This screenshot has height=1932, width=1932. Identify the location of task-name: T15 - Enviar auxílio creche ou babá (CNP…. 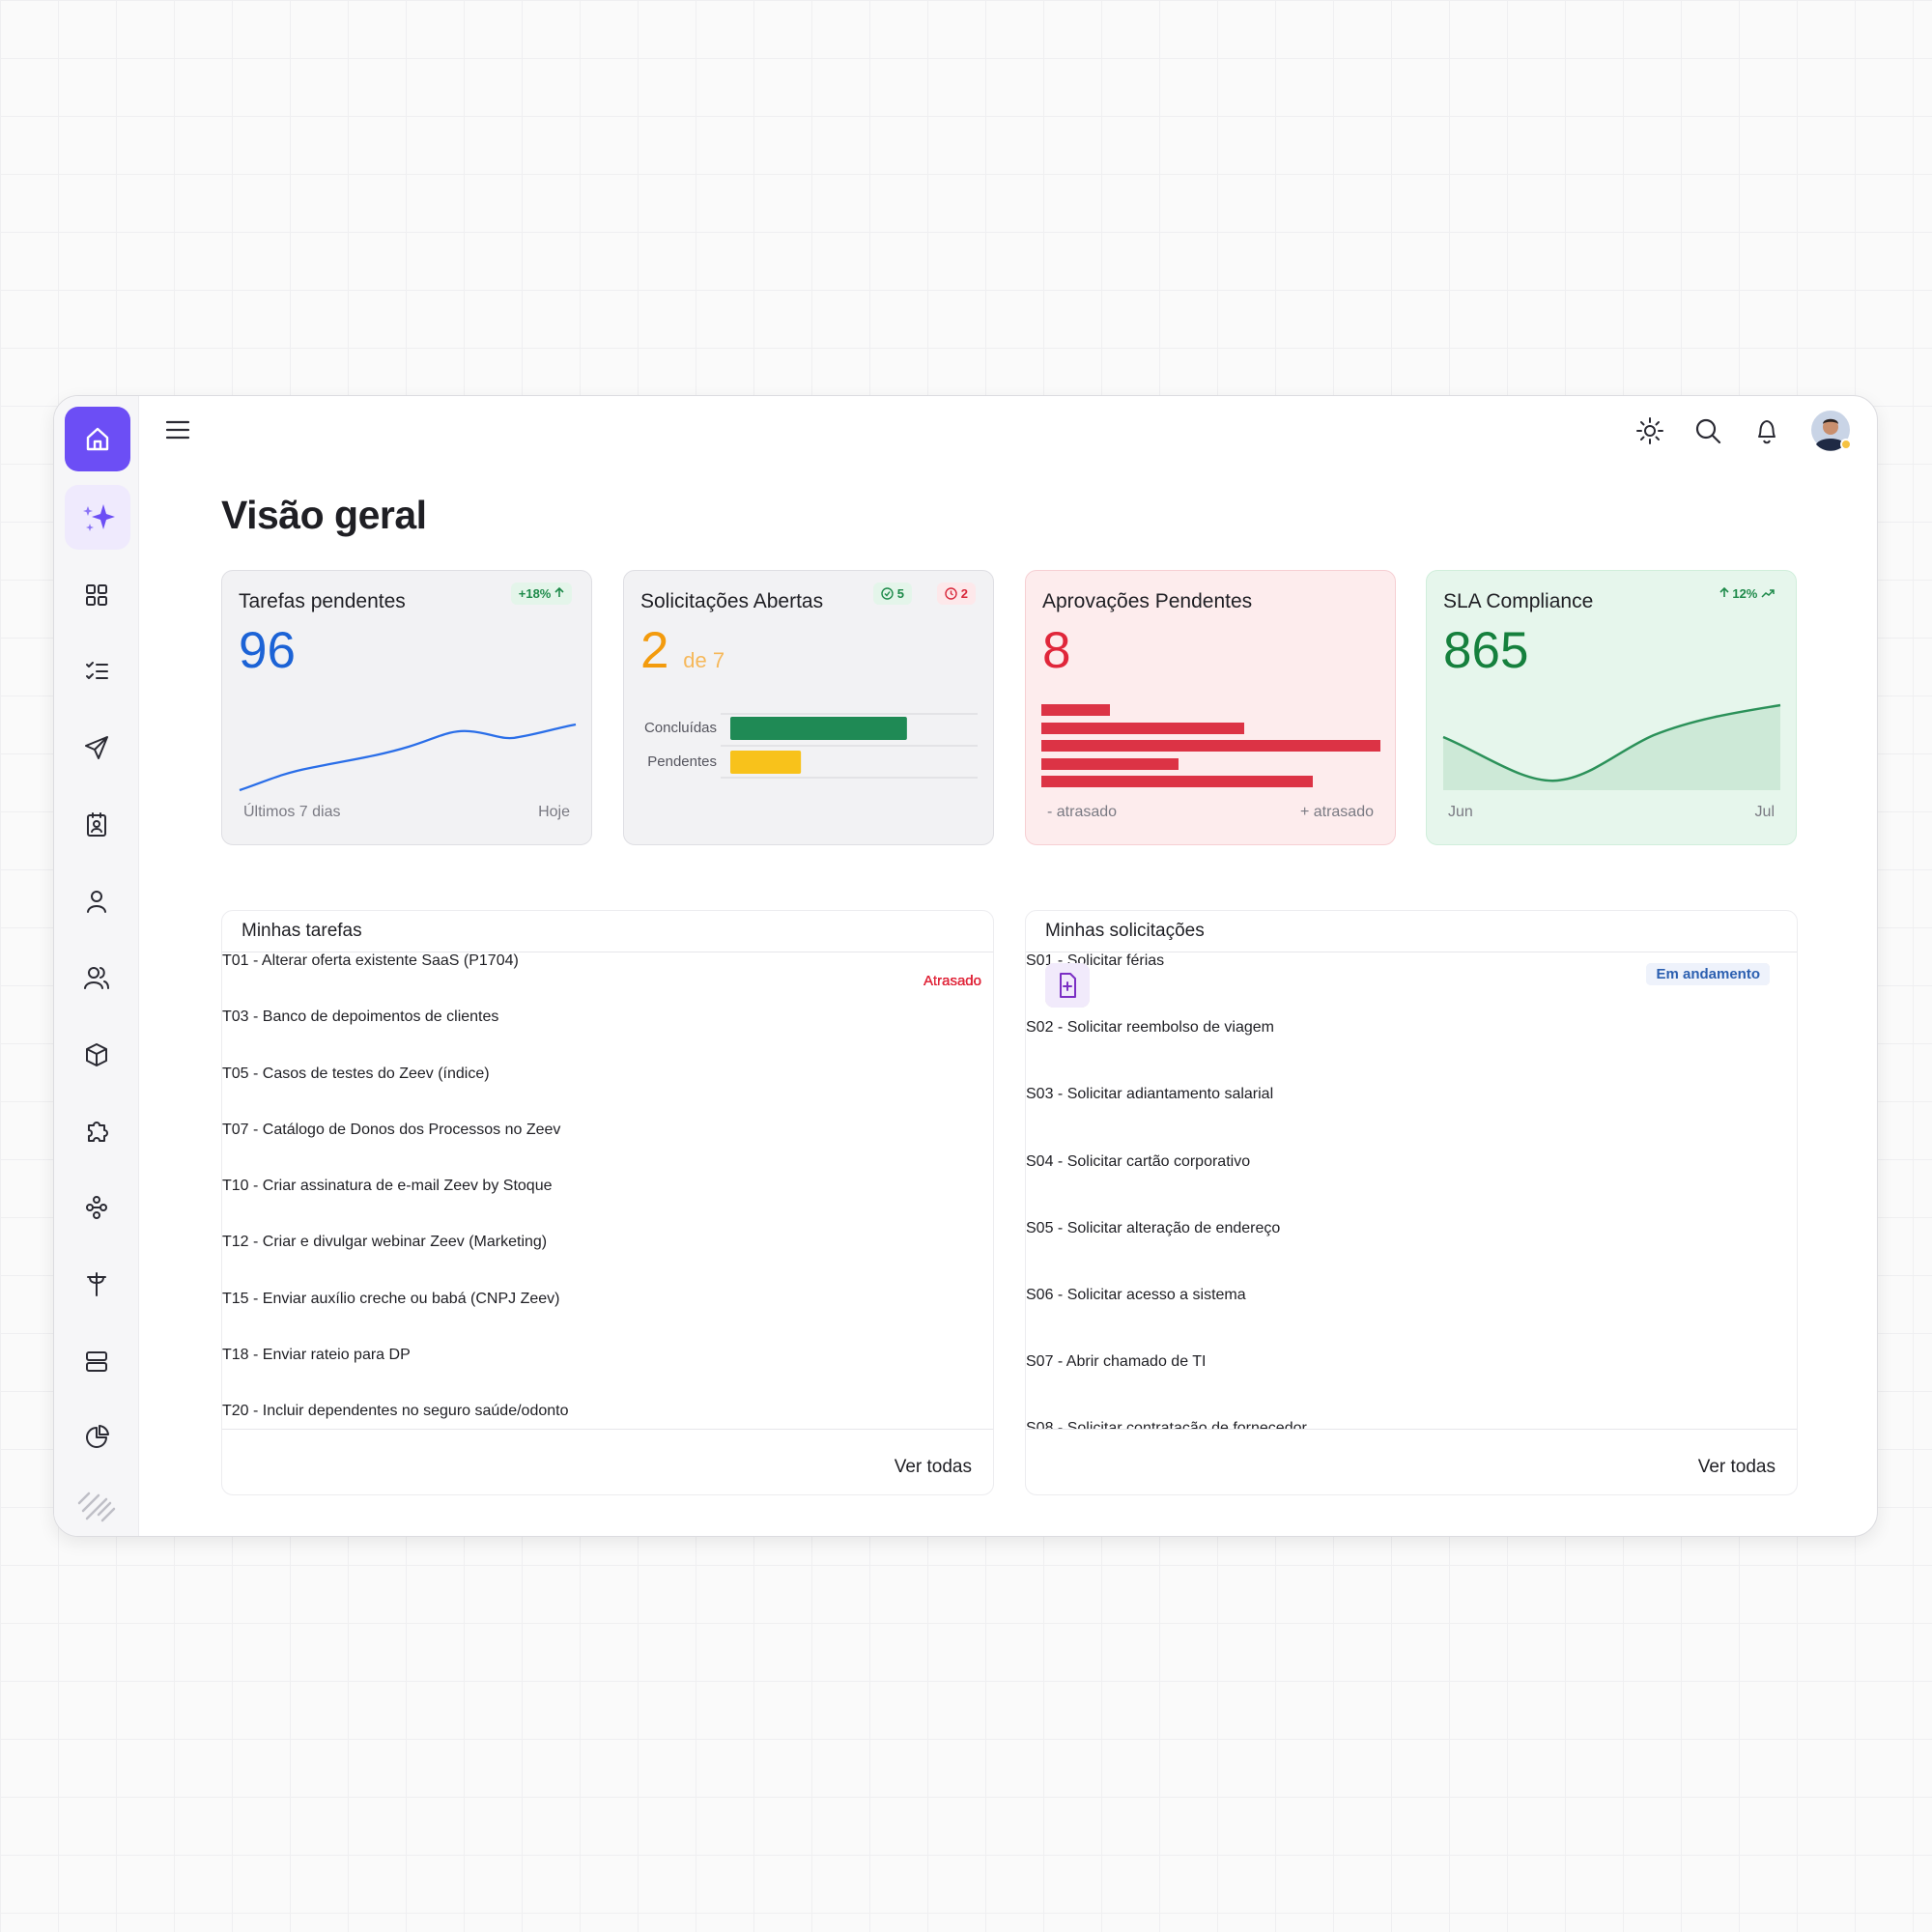
(391, 1298).